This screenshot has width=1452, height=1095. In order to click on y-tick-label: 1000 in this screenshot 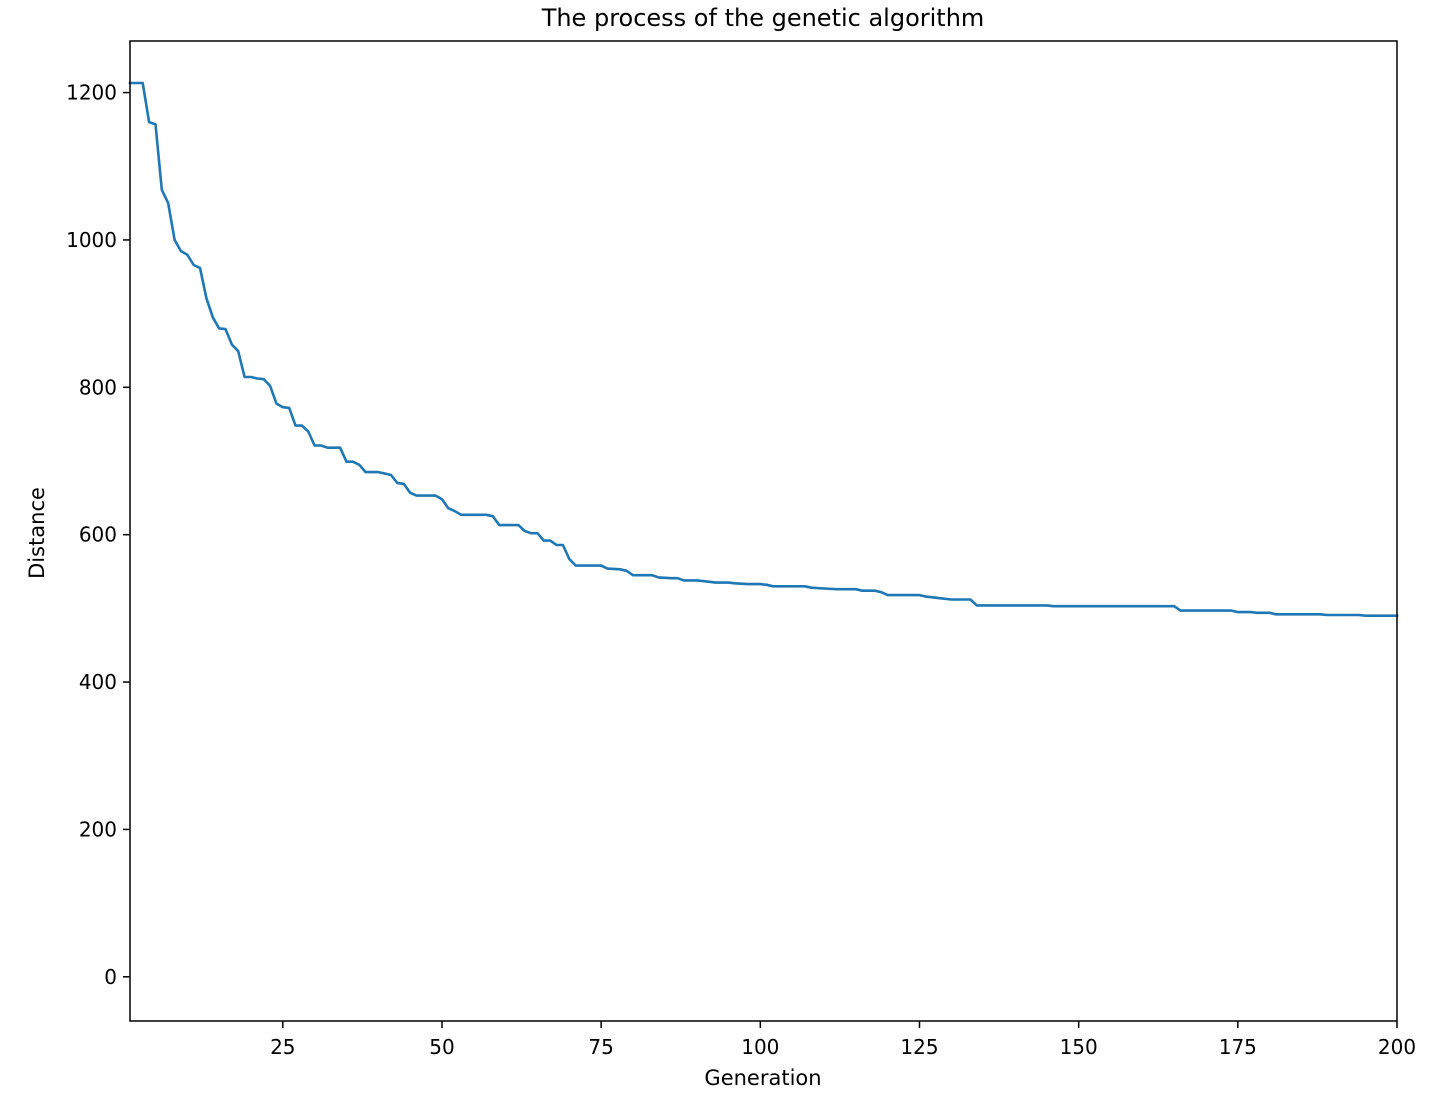, I will do `click(91, 240)`.